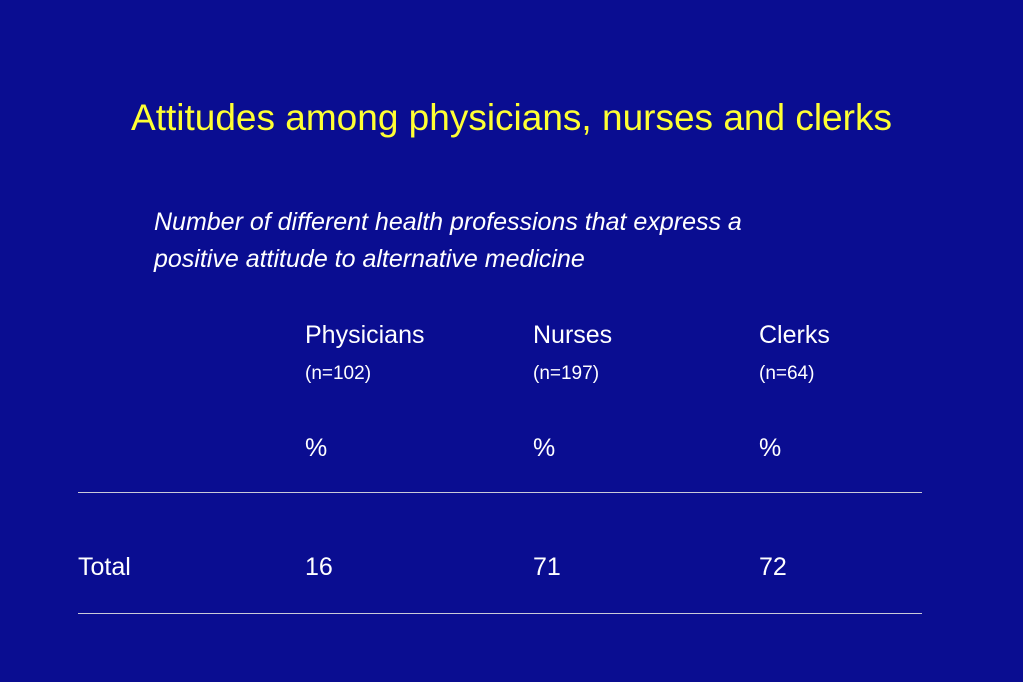  What do you see at coordinates (338, 373) in the screenshot?
I see `column-n-physicians: (n=102)` at bounding box center [338, 373].